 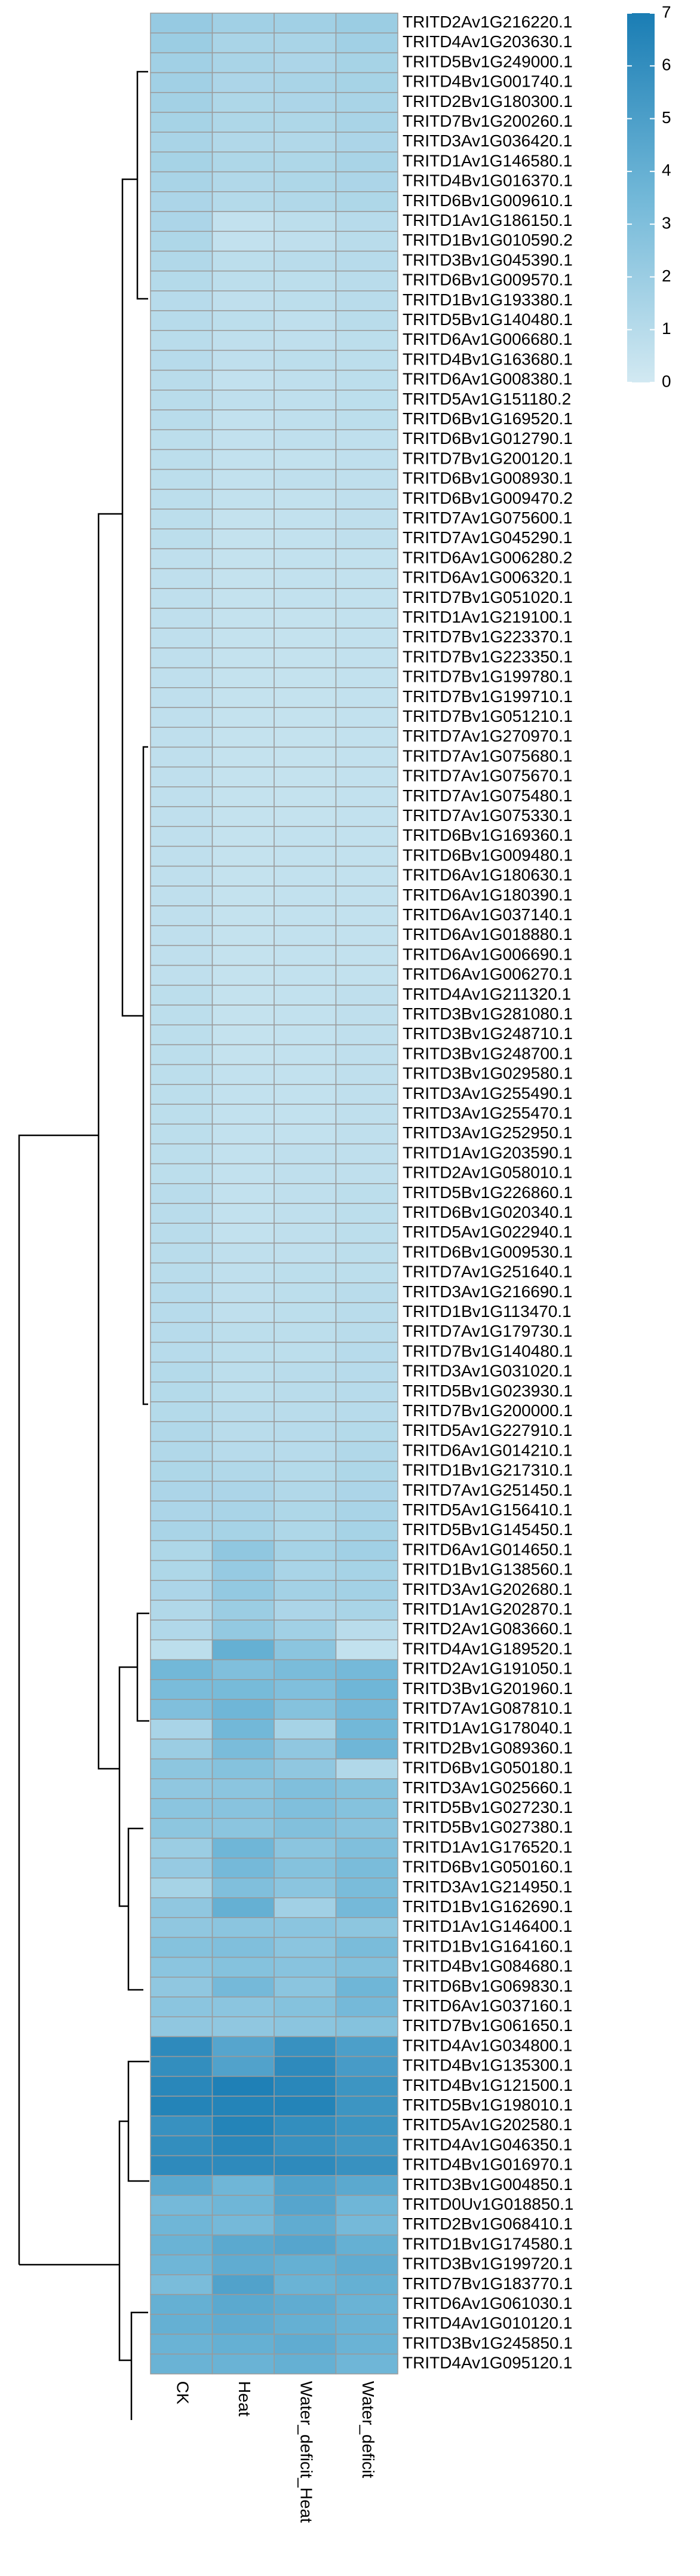 What do you see at coordinates (488, 2363) in the screenshot?
I see `row-label: TRITD4Av1G095120.1` at bounding box center [488, 2363].